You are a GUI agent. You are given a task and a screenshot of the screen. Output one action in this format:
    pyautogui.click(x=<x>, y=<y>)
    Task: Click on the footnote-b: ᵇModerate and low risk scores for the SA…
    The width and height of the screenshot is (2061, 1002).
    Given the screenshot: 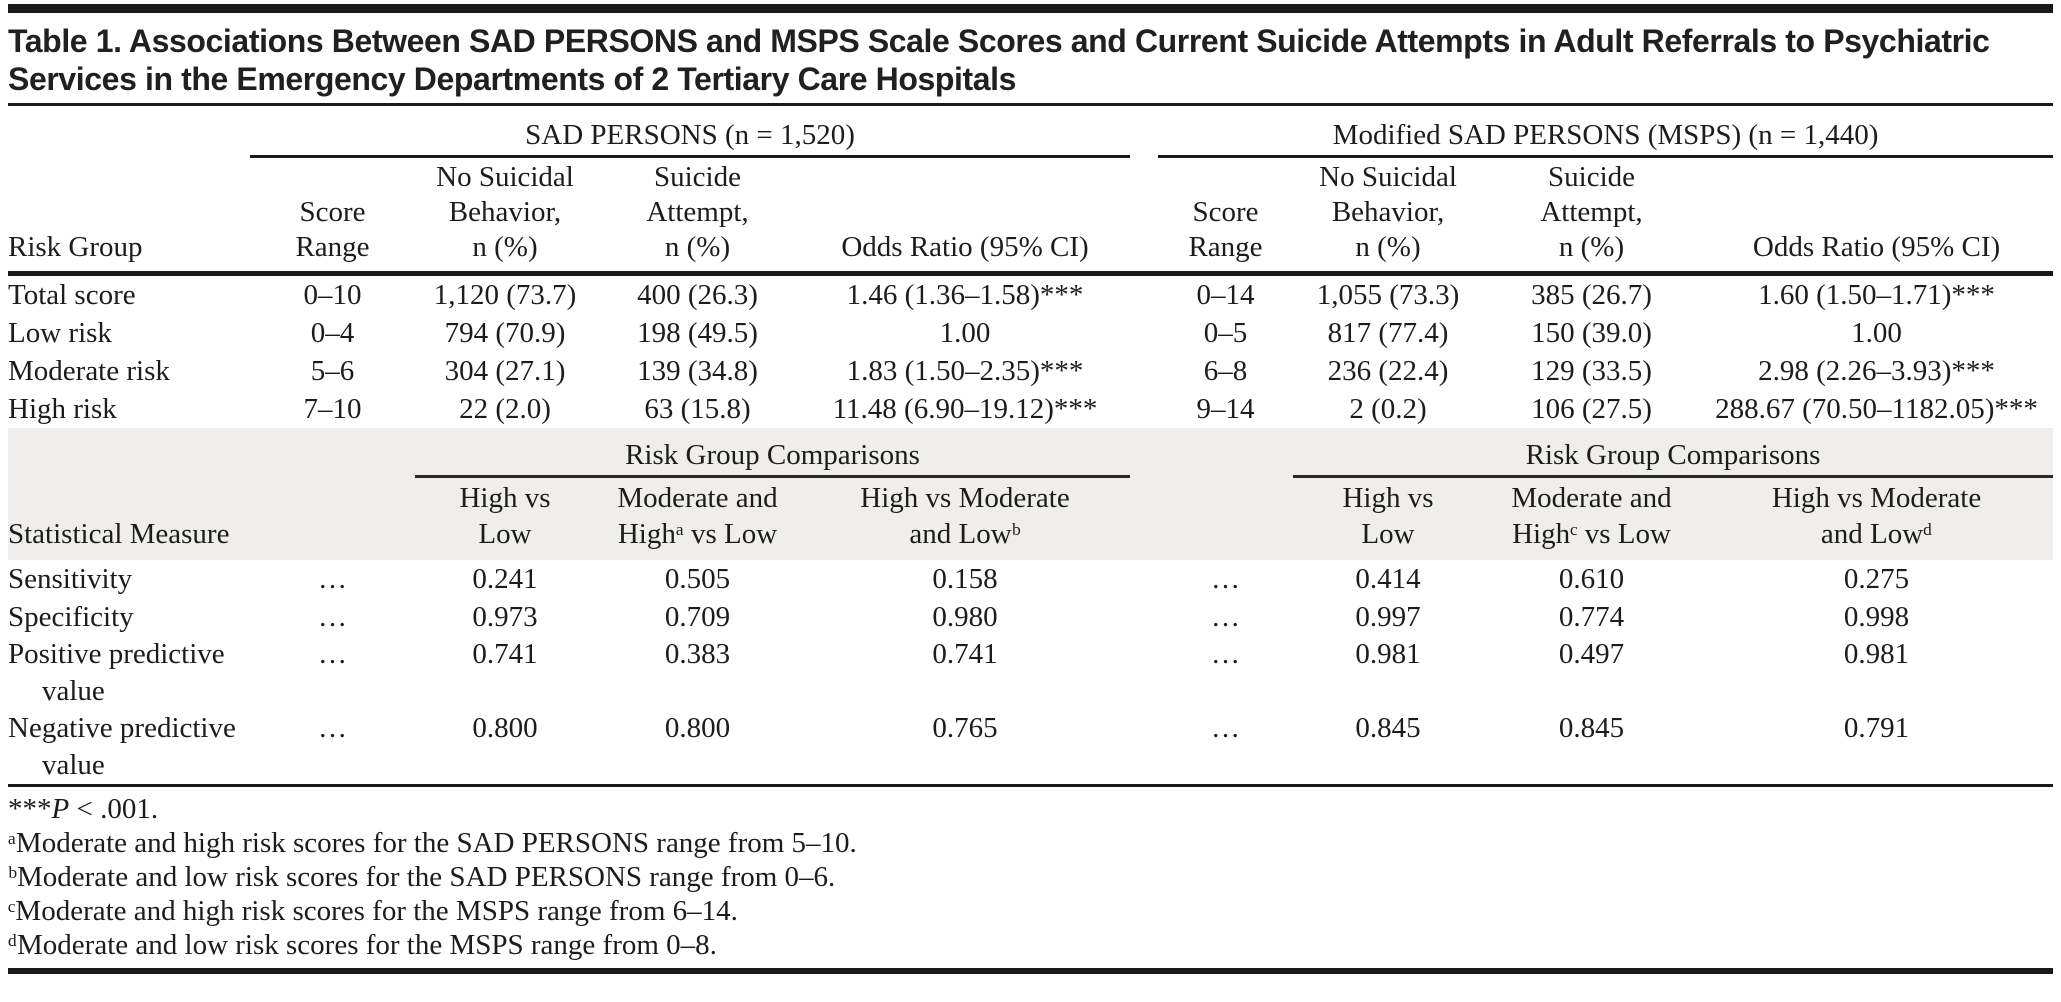 What is the action you would take?
    pyautogui.click(x=422, y=877)
    